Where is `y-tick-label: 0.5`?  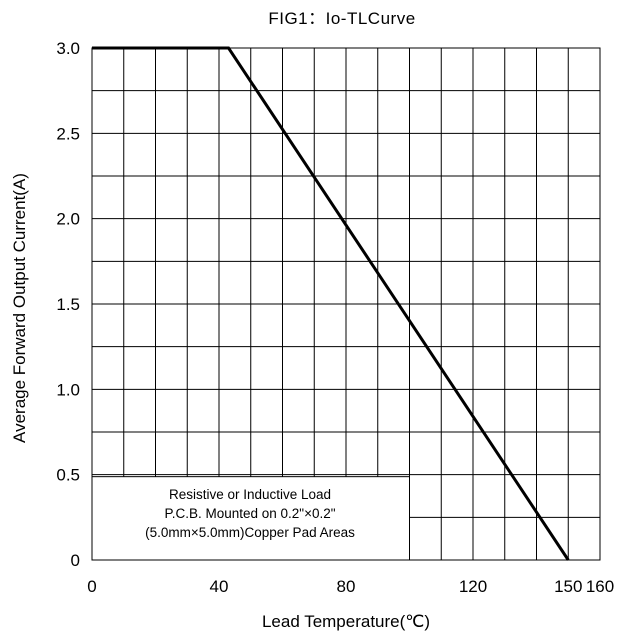 y-tick-label: 0.5 is located at coordinates (68, 475).